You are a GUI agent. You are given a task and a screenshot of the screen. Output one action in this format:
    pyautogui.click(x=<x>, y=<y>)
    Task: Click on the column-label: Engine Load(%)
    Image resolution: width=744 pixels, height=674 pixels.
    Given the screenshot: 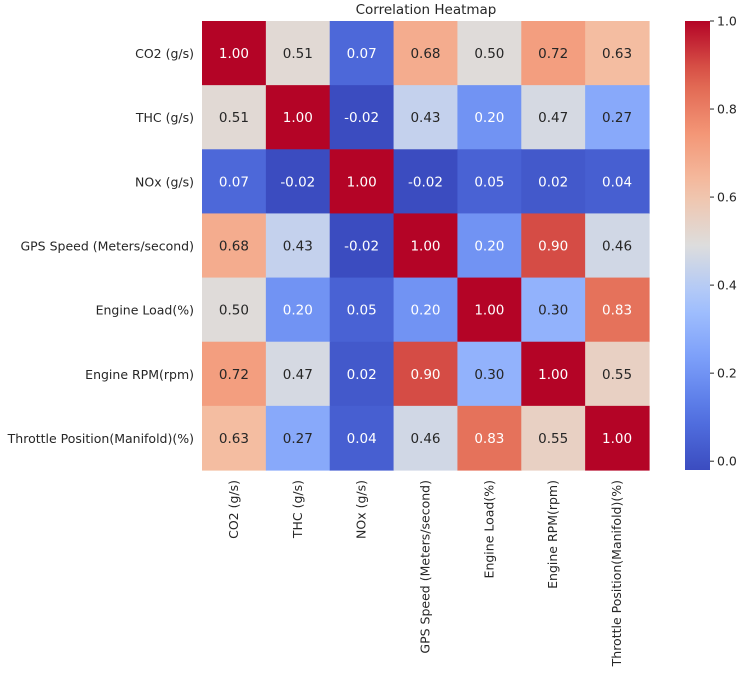 What is the action you would take?
    pyautogui.click(x=488, y=529)
    